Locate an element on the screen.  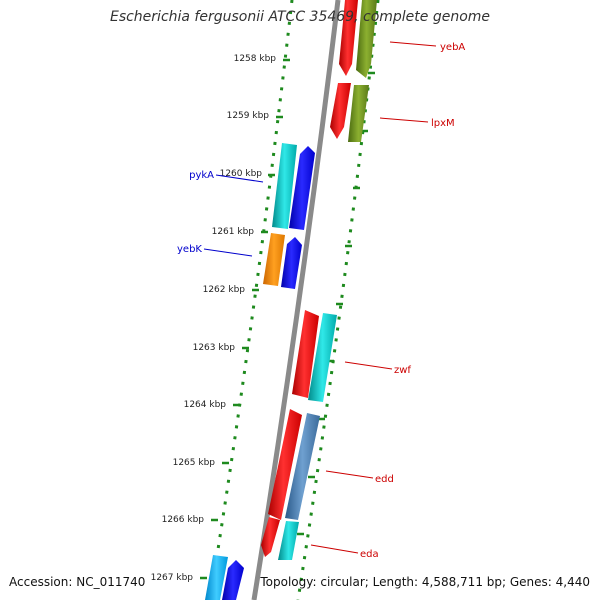
reverse-features is located at coordinates (260, 371).